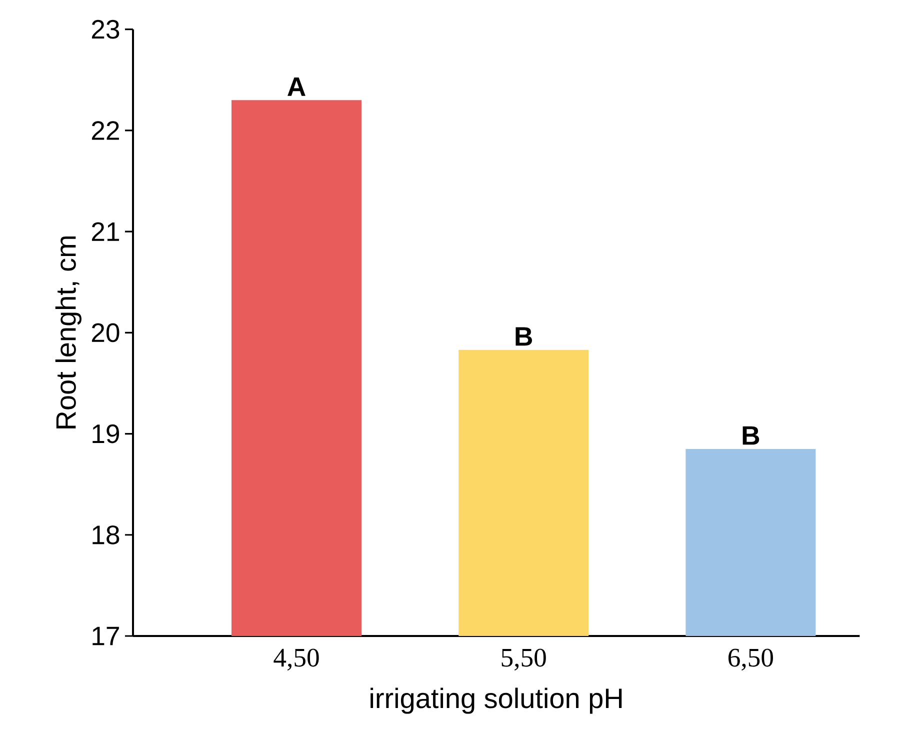 Image resolution: width=899 pixels, height=754 pixels. What do you see at coordinates (296, 659) in the screenshot?
I see `x-tick-label: 4,50` at bounding box center [296, 659].